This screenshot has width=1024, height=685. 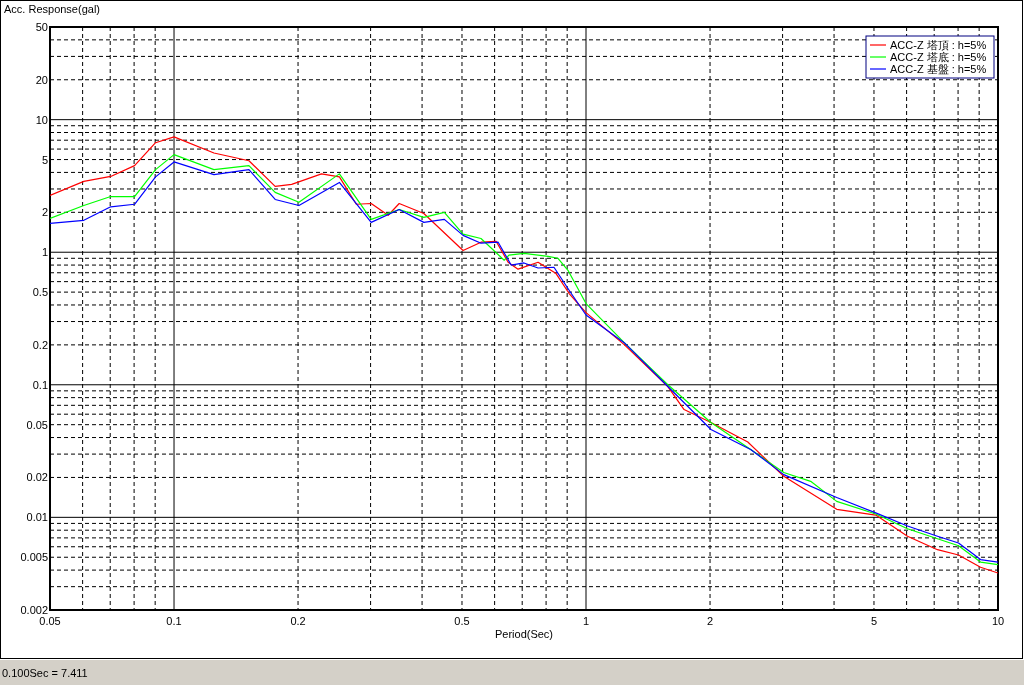 What do you see at coordinates (938, 57) in the screenshot?
I see `legend-label: ACC-Z 塔底 : h=5%` at bounding box center [938, 57].